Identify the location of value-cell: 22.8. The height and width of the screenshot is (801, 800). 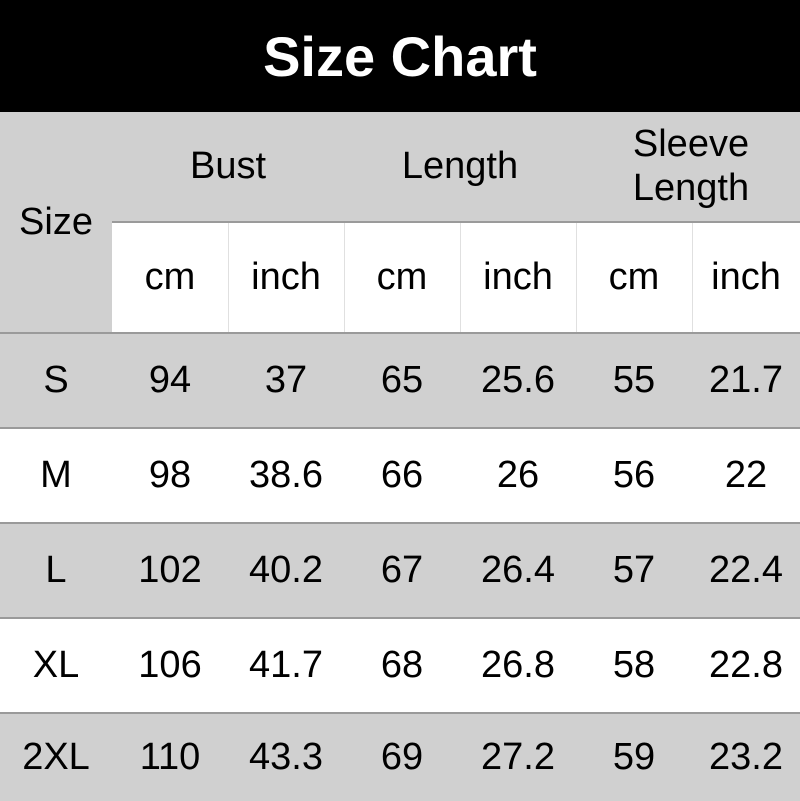
(746, 666).